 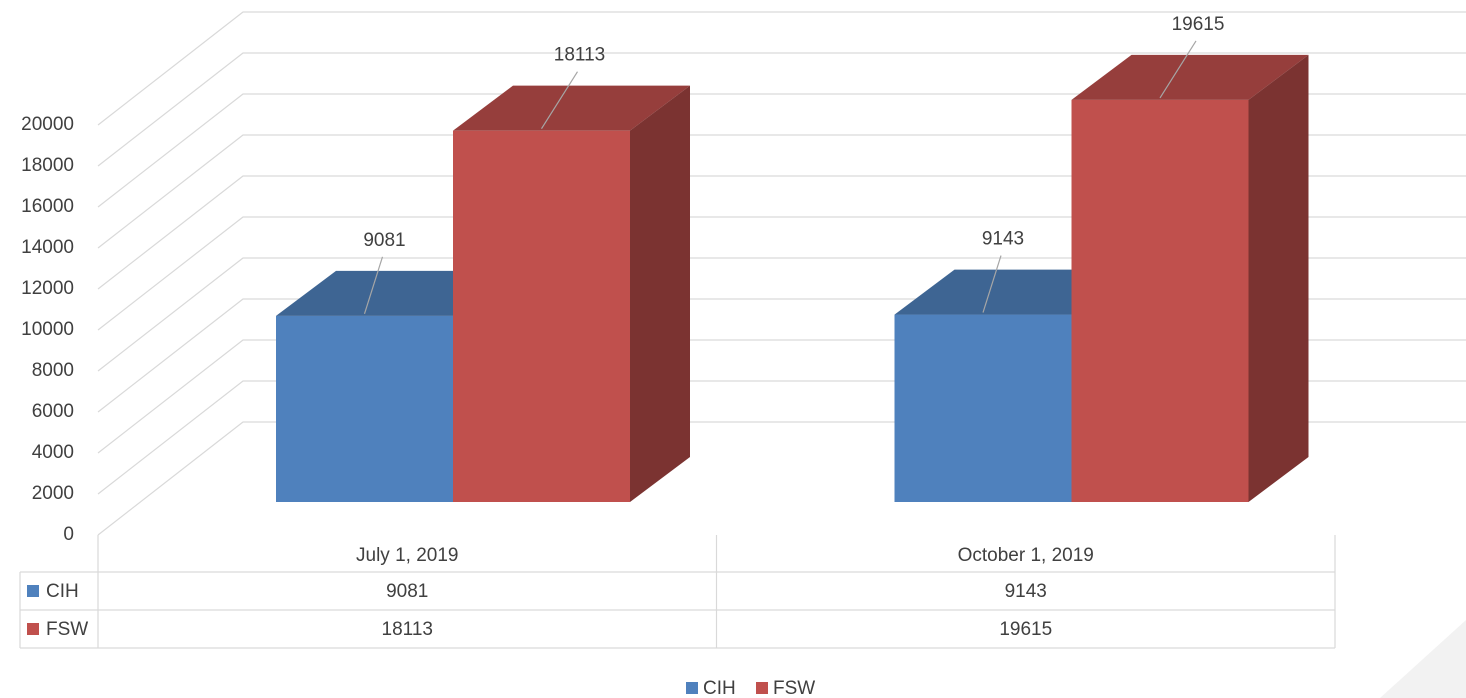 I want to click on table-value: 19615, so click(x=1025, y=629).